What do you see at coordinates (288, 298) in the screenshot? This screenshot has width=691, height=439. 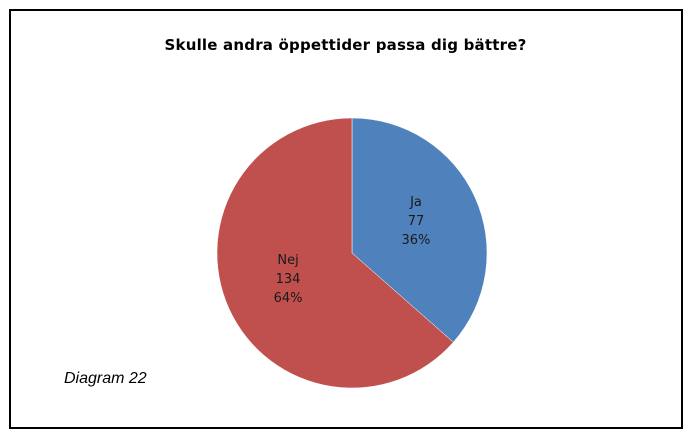 I see `slice-percent-nej: 64%` at bounding box center [288, 298].